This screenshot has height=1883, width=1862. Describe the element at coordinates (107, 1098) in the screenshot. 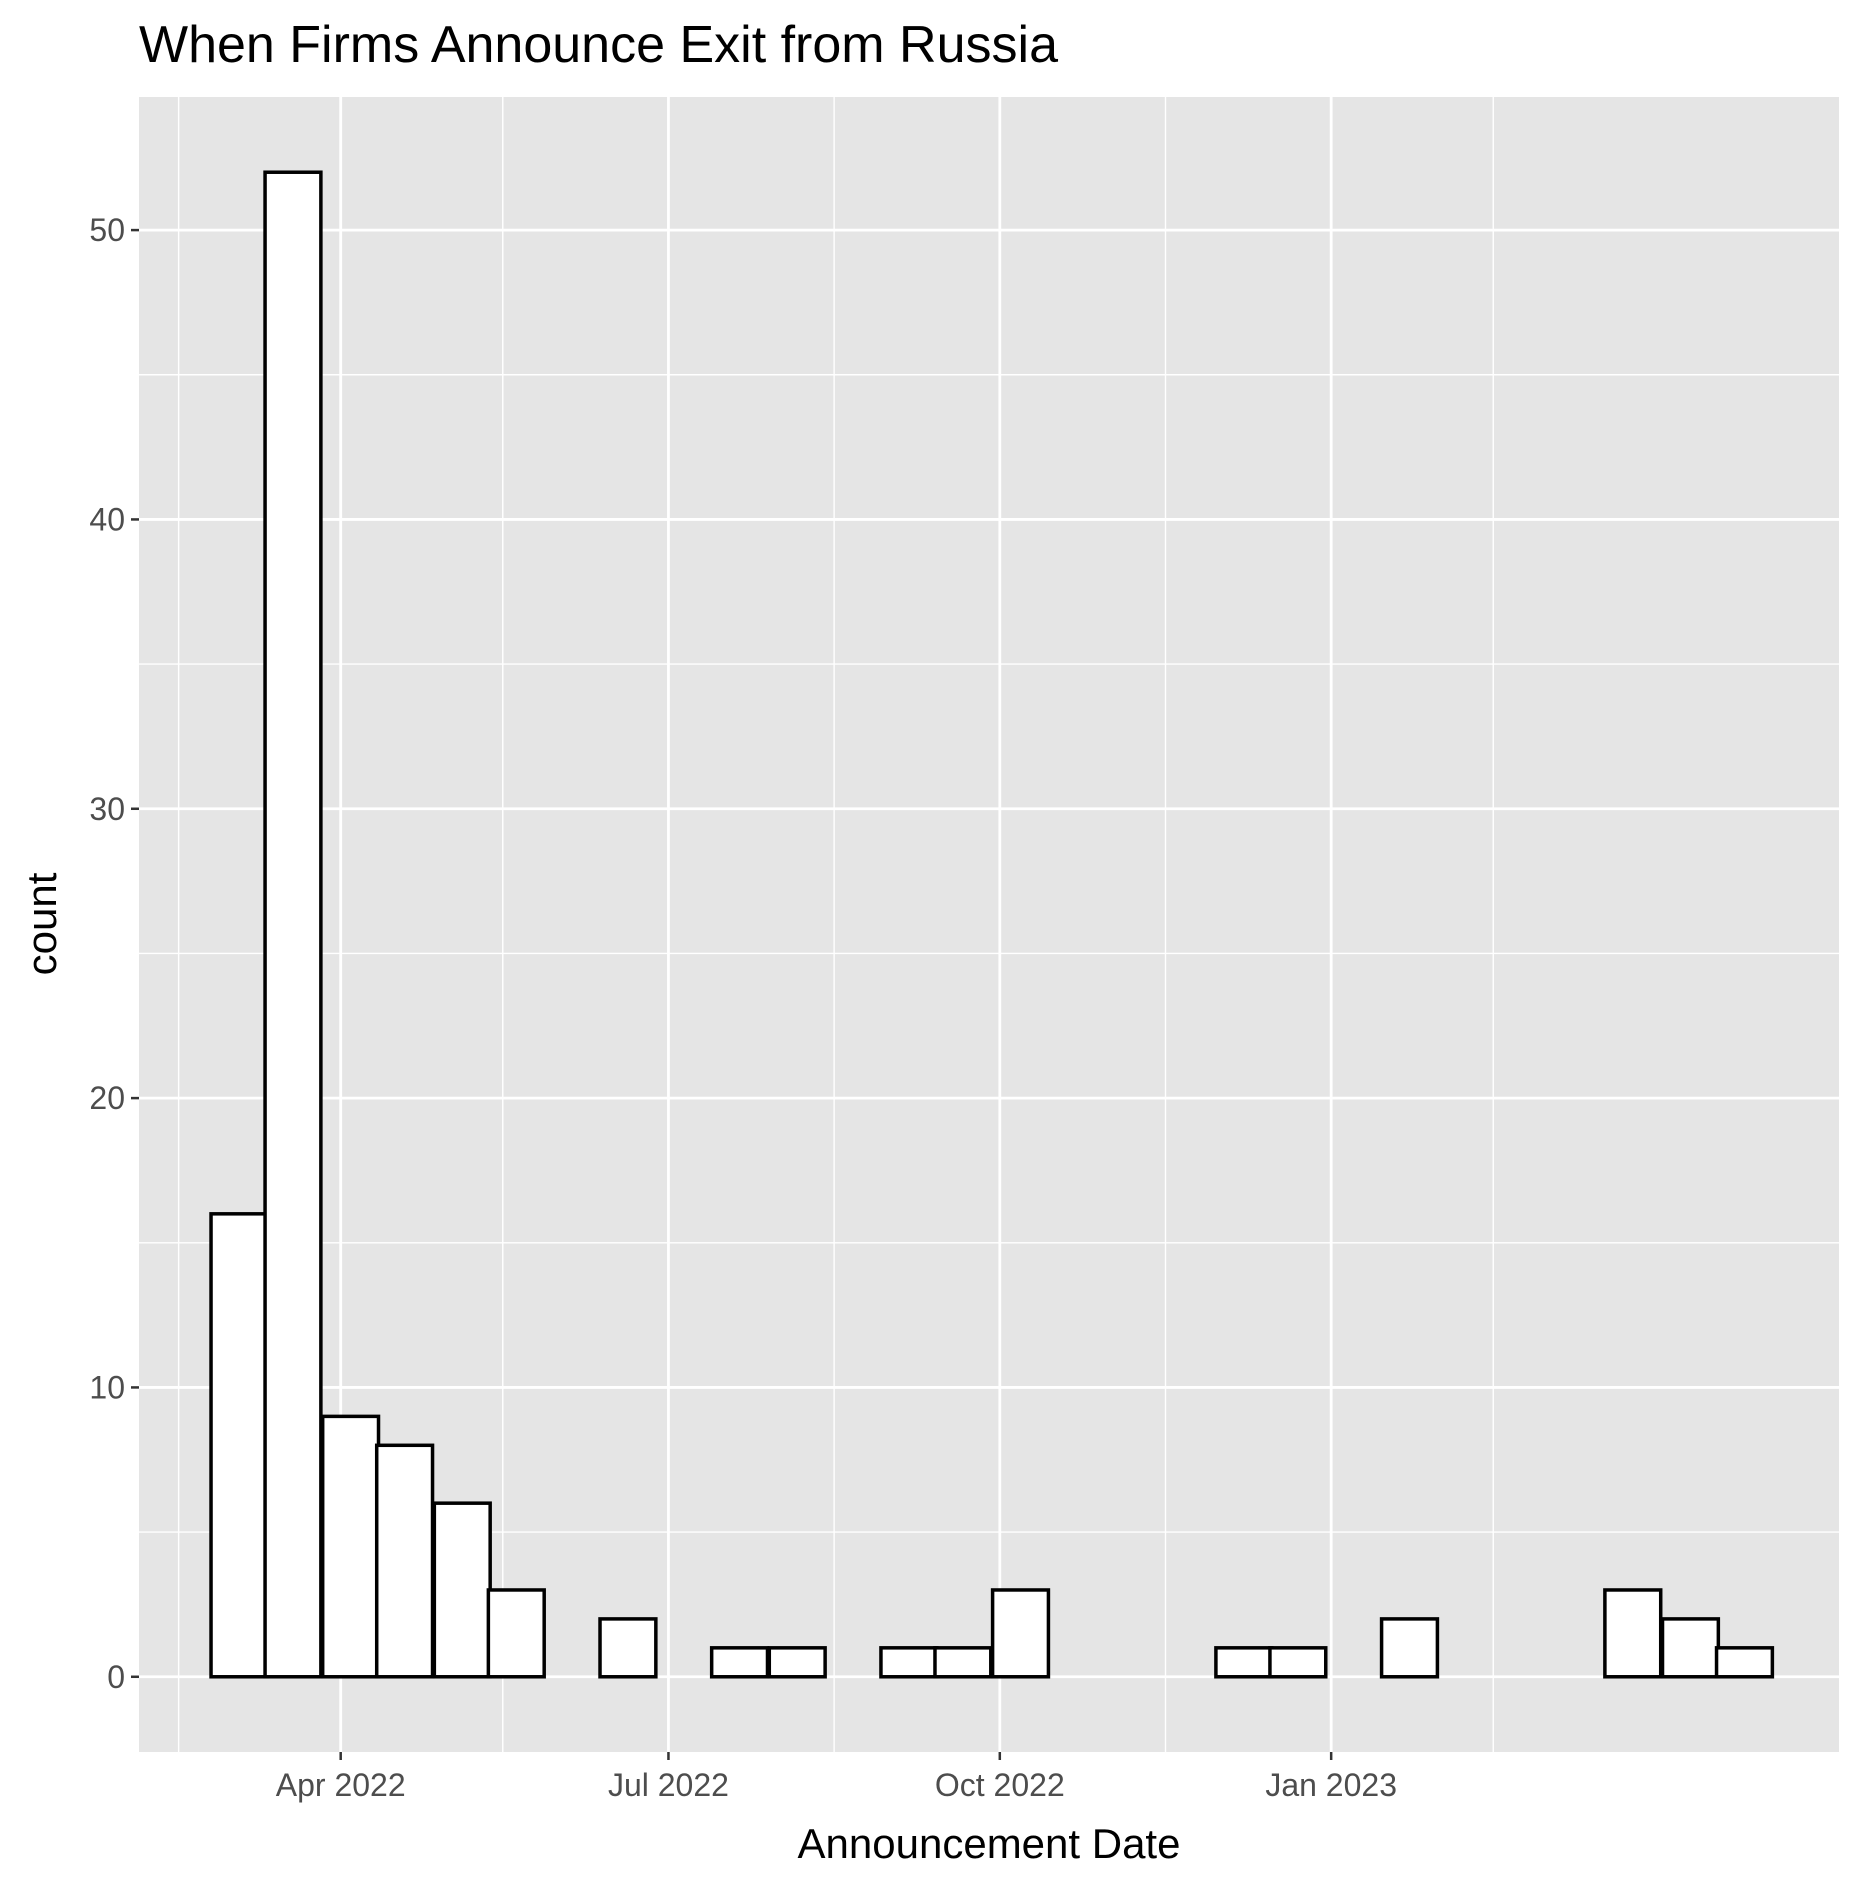

I see `y-tick-label: 20` at that location.